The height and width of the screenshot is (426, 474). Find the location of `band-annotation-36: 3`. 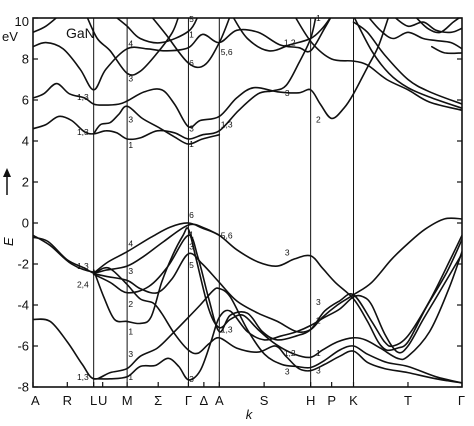

band-annotation-36: 3 is located at coordinates (287, 372).